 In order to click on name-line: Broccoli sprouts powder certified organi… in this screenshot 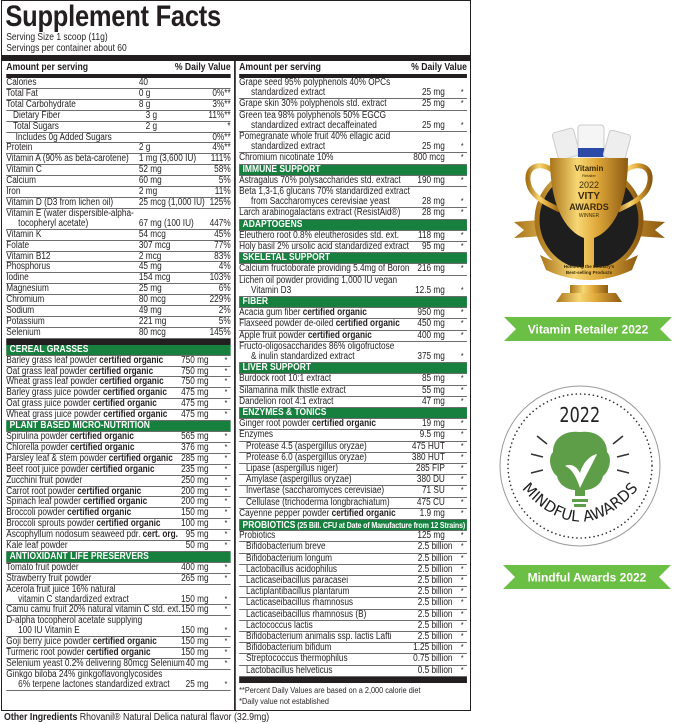, I will do `click(83, 524)`.